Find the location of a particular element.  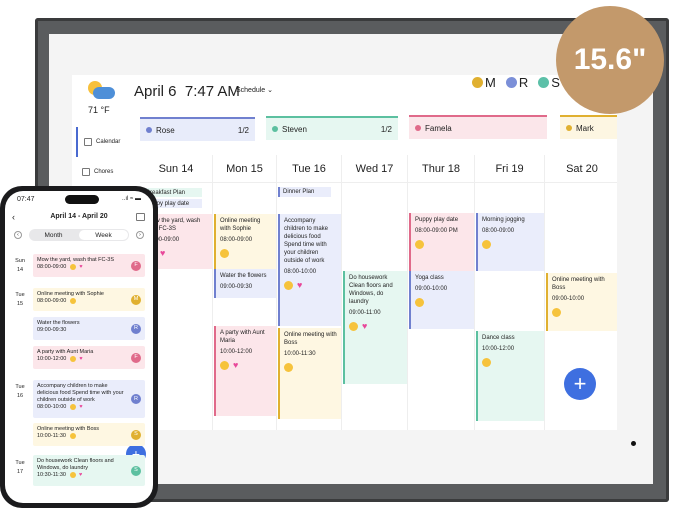

tab-month: Month is located at coordinates (53, 235).